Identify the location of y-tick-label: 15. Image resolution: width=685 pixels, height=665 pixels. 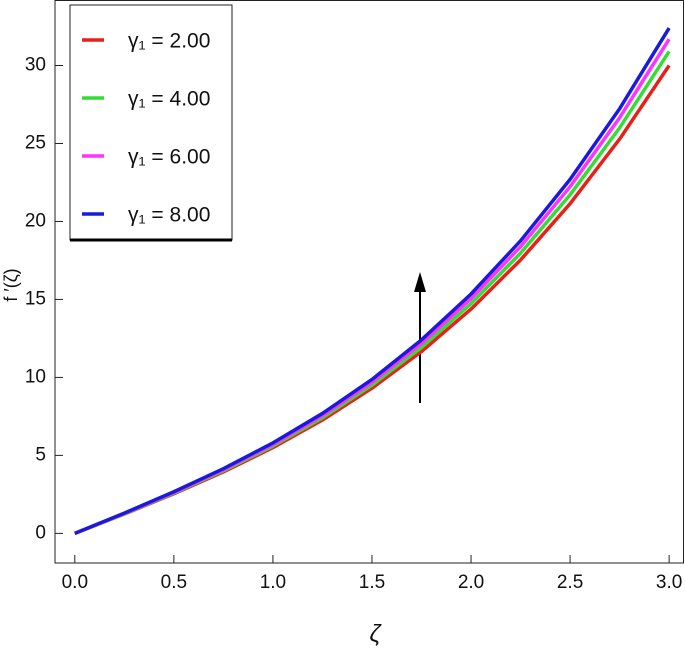
(35, 298).